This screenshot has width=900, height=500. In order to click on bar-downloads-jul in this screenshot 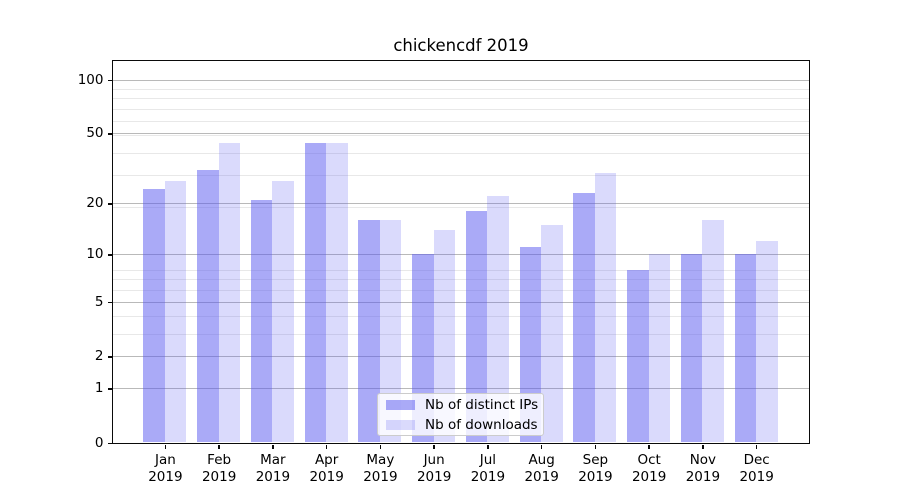, I will do `click(498, 319)`.